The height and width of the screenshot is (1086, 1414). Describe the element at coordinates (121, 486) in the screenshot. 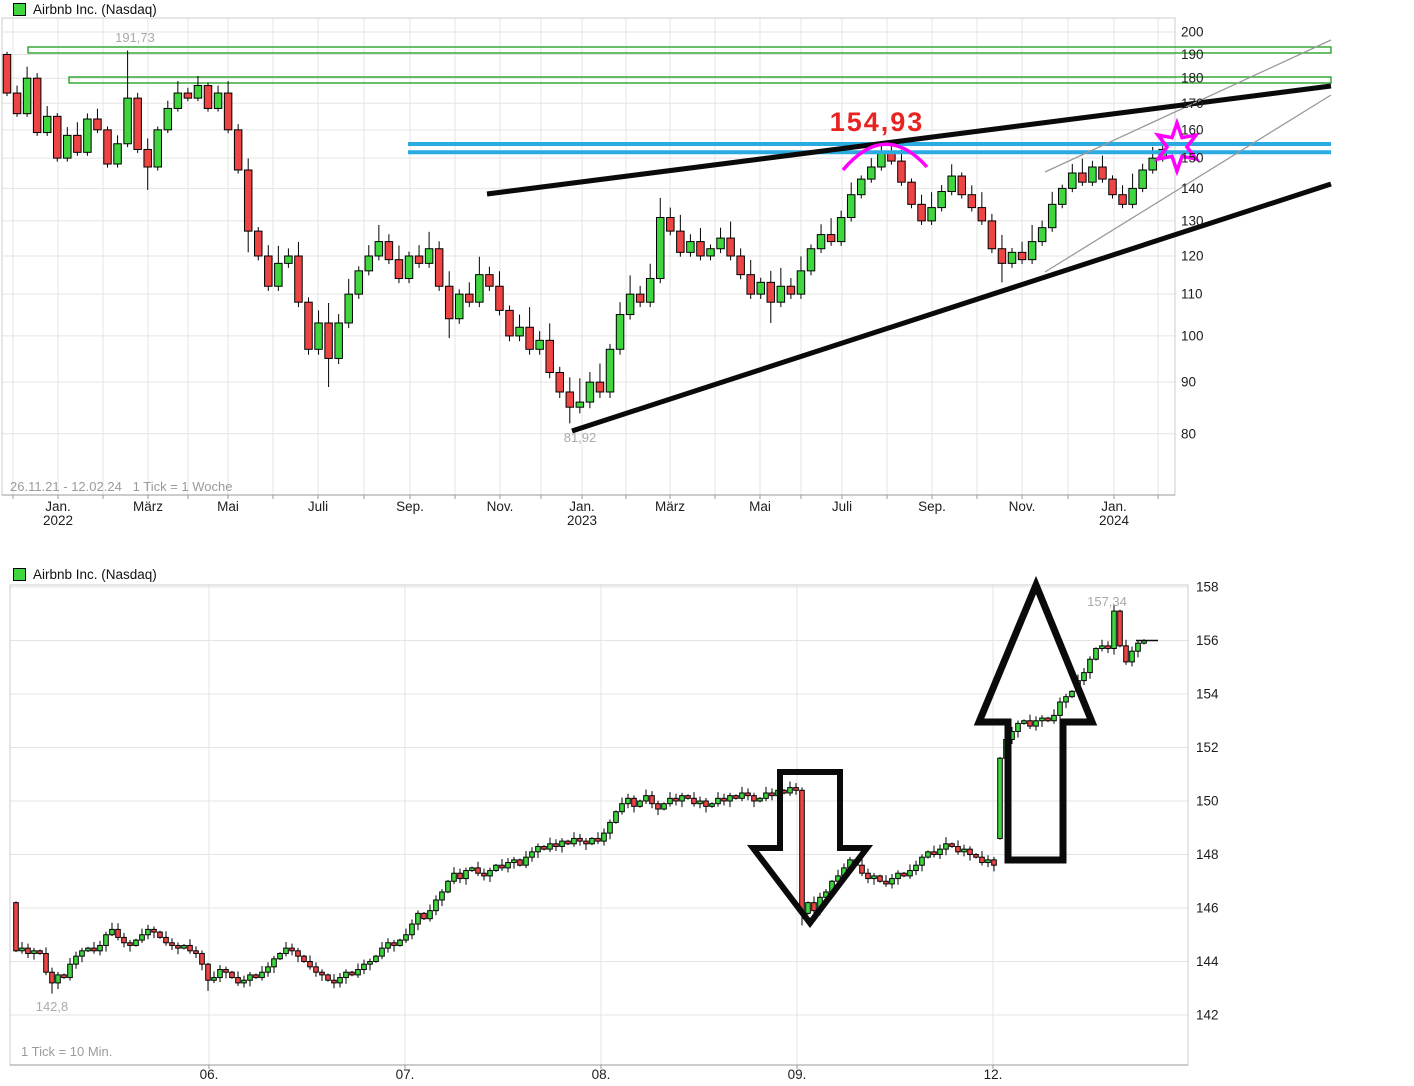

I see `top-chart-range-info: 26.11.21 - 12.02.24 1 Tick = 1 Woche` at that location.